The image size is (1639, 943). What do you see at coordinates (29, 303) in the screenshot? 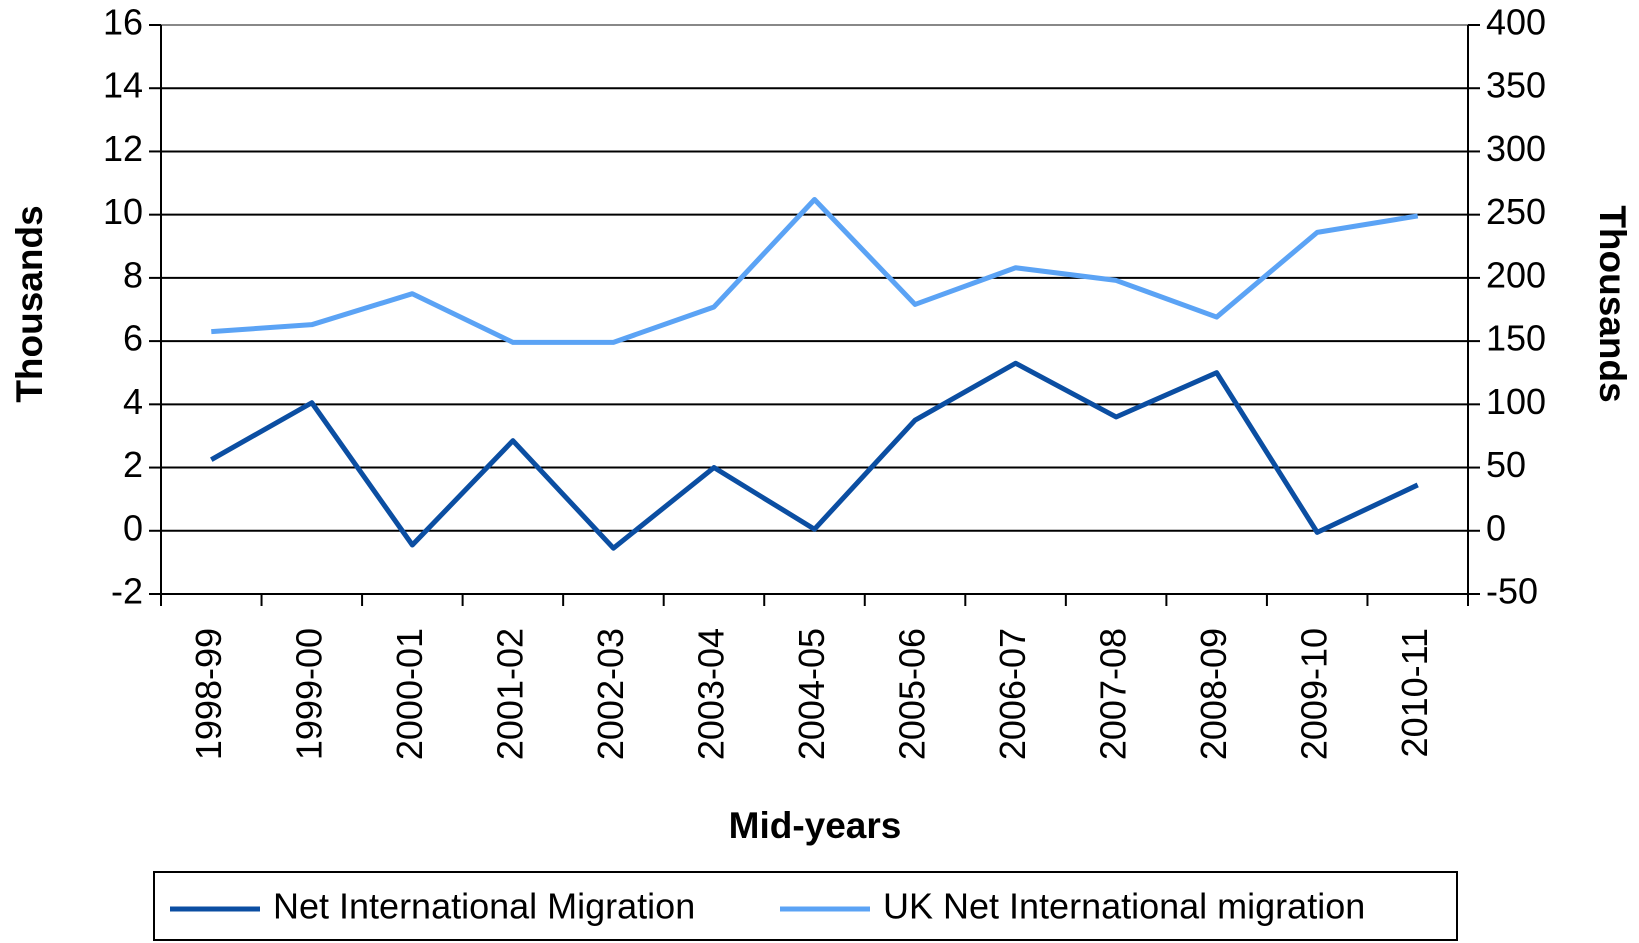
I see `y-axis-title: Thousands` at bounding box center [29, 303].